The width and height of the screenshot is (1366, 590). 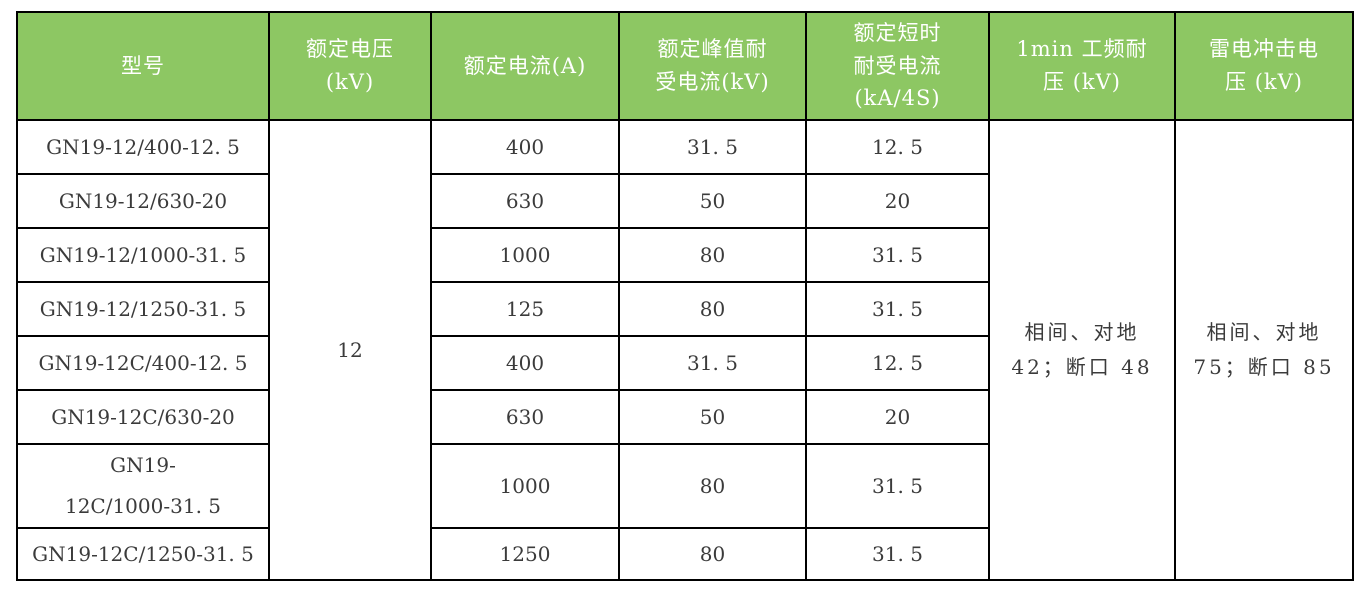 I want to click on rated-voltage-cell: 12, so click(x=350, y=350).